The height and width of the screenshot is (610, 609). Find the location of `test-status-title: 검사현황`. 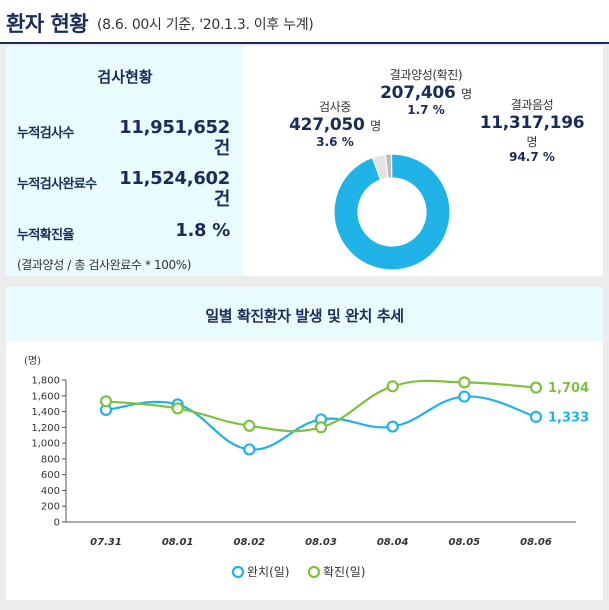

test-status-title: 검사현황 is located at coordinates (125, 77).